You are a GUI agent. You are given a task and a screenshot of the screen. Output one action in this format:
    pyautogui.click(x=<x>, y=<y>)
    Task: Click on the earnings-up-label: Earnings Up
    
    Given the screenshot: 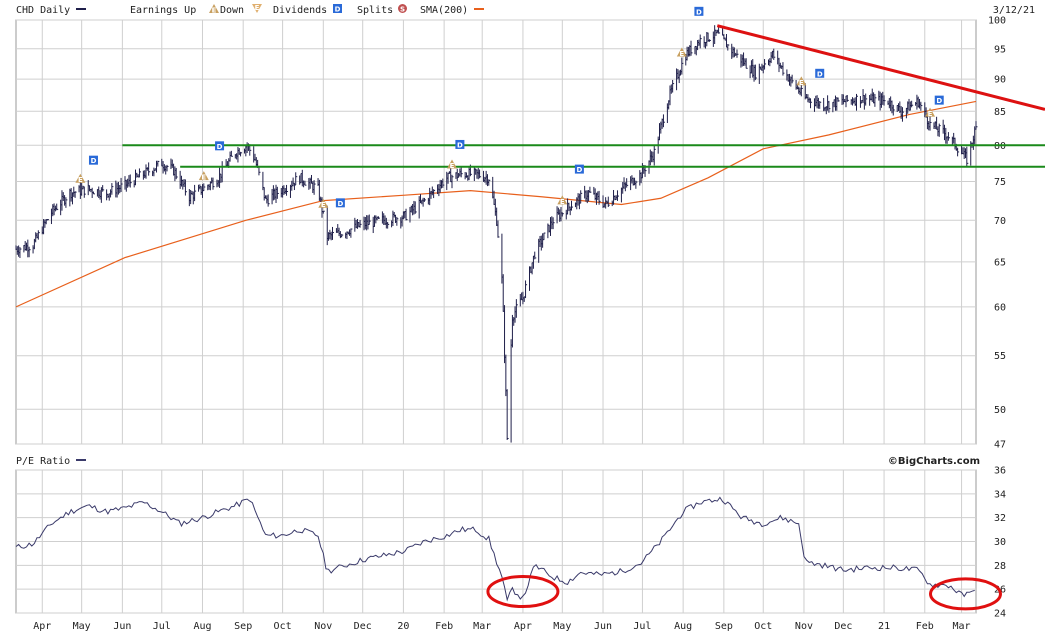 What is the action you would take?
    pyautogui.click(x=163, y=10)
    